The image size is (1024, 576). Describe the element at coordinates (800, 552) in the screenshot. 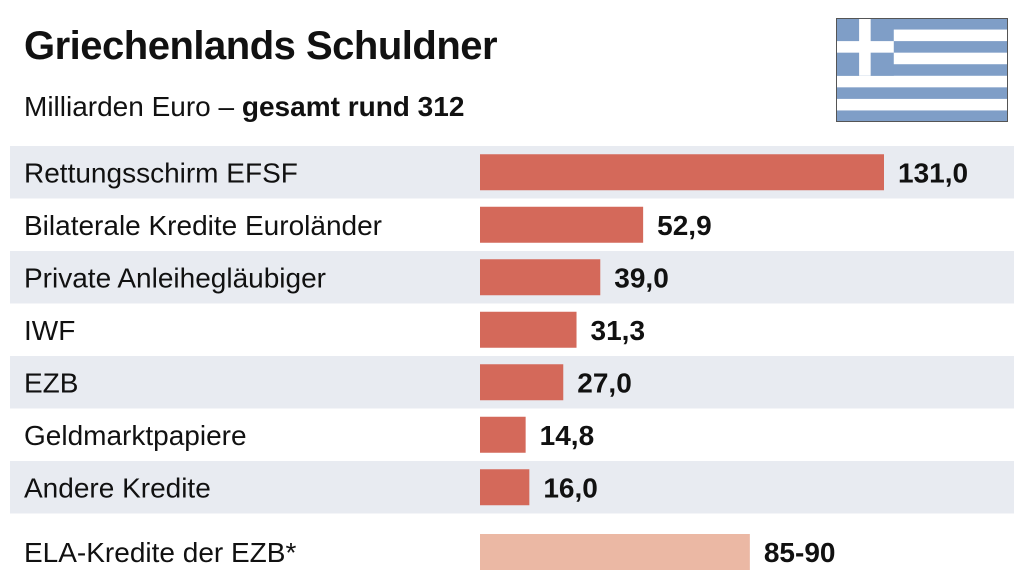

I see `extra-value-label: 85-90` at that location.